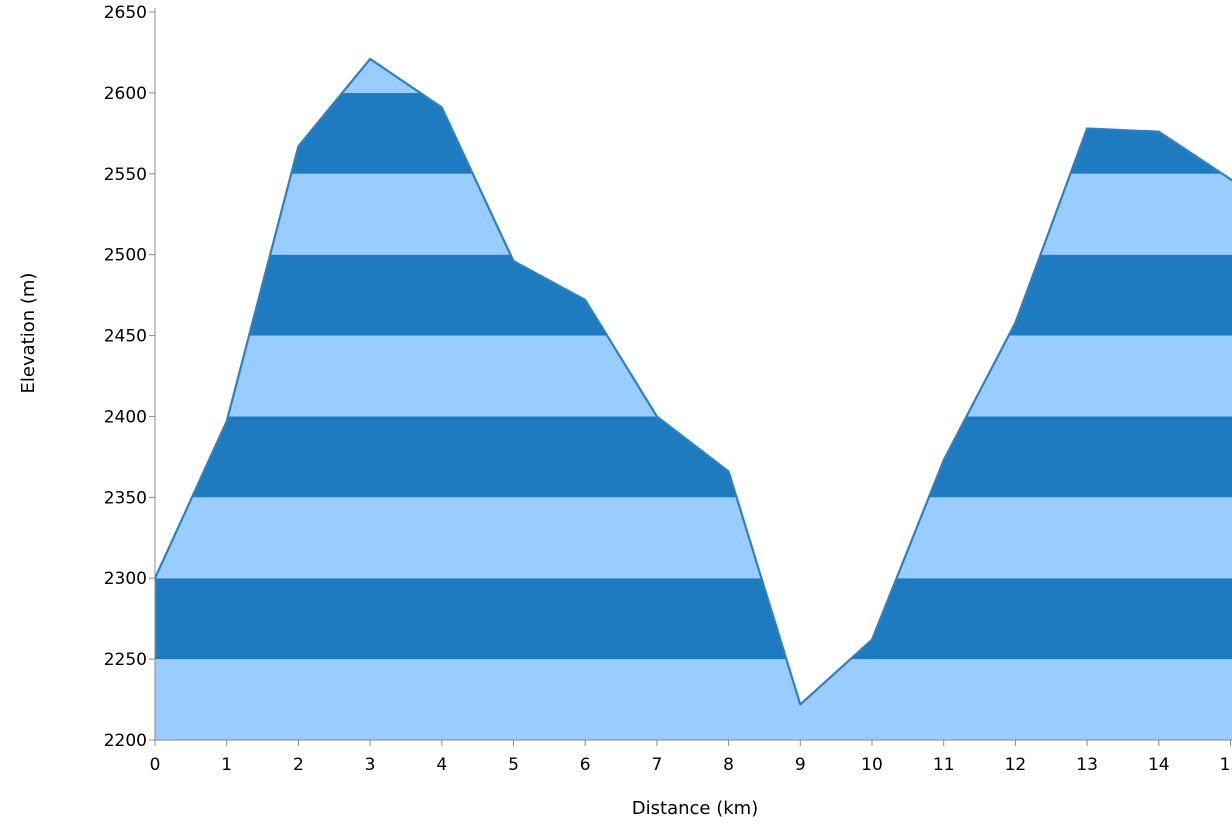  What do you see at coordinates (1226, 765) in the screenshot?
I see `x-tick-label: 15` at bounding box center [1226, 765].